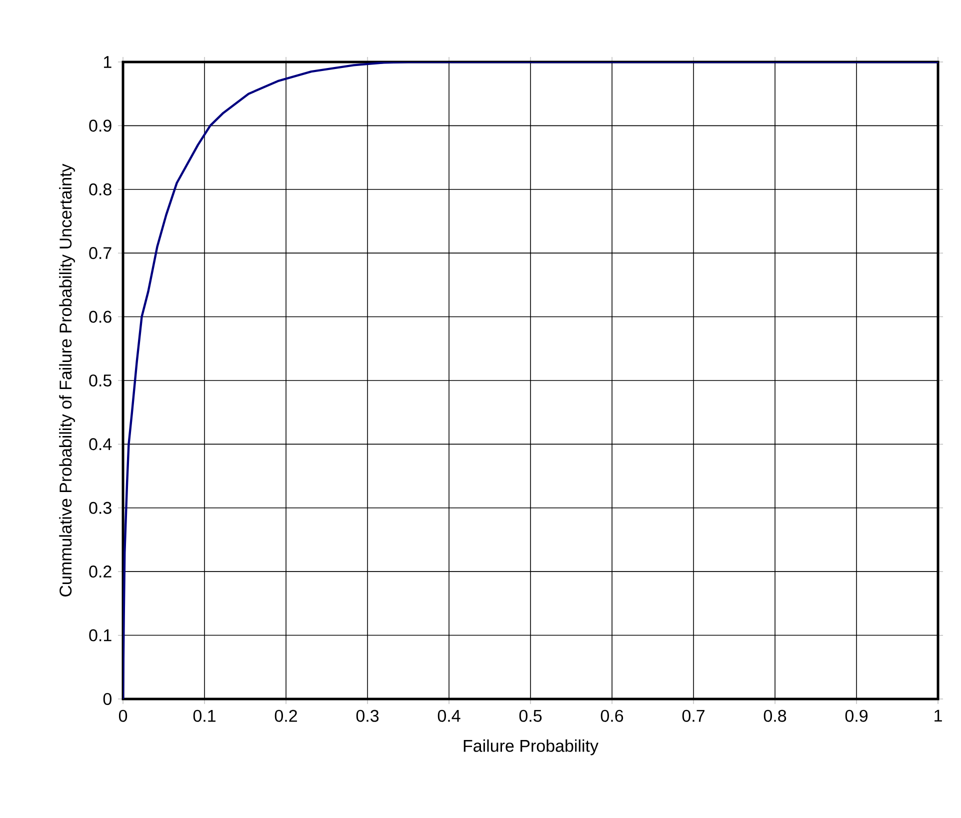 The width and height of the screenshot is (961, 818). Describe the element at coordinates (100, 380) in the screenshot. I see `y-tick-label: 0.5` at that location.